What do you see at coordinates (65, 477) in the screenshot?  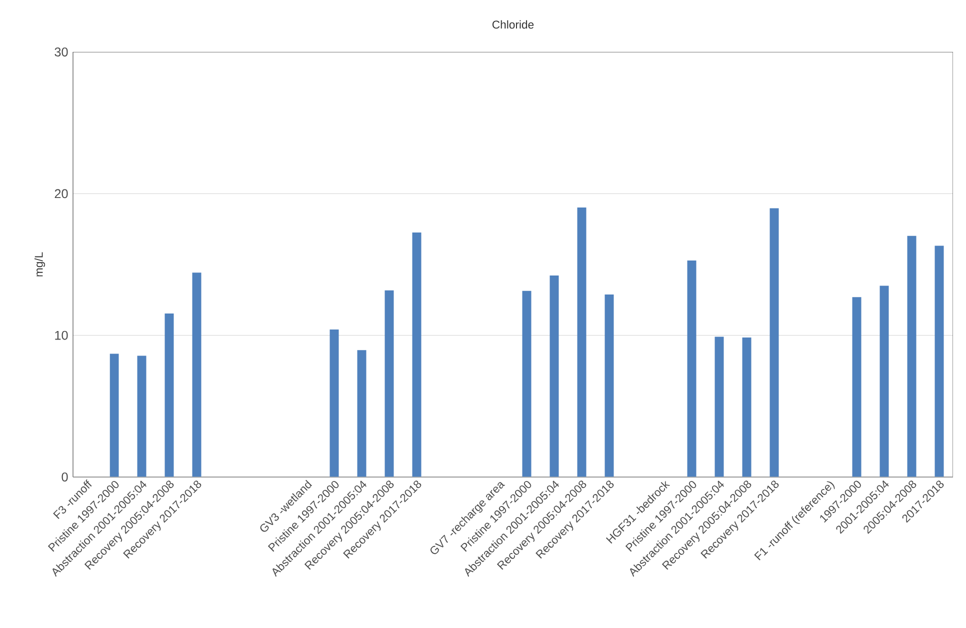 I see `y-tick-label: 0` at bounding box center [65, 477].